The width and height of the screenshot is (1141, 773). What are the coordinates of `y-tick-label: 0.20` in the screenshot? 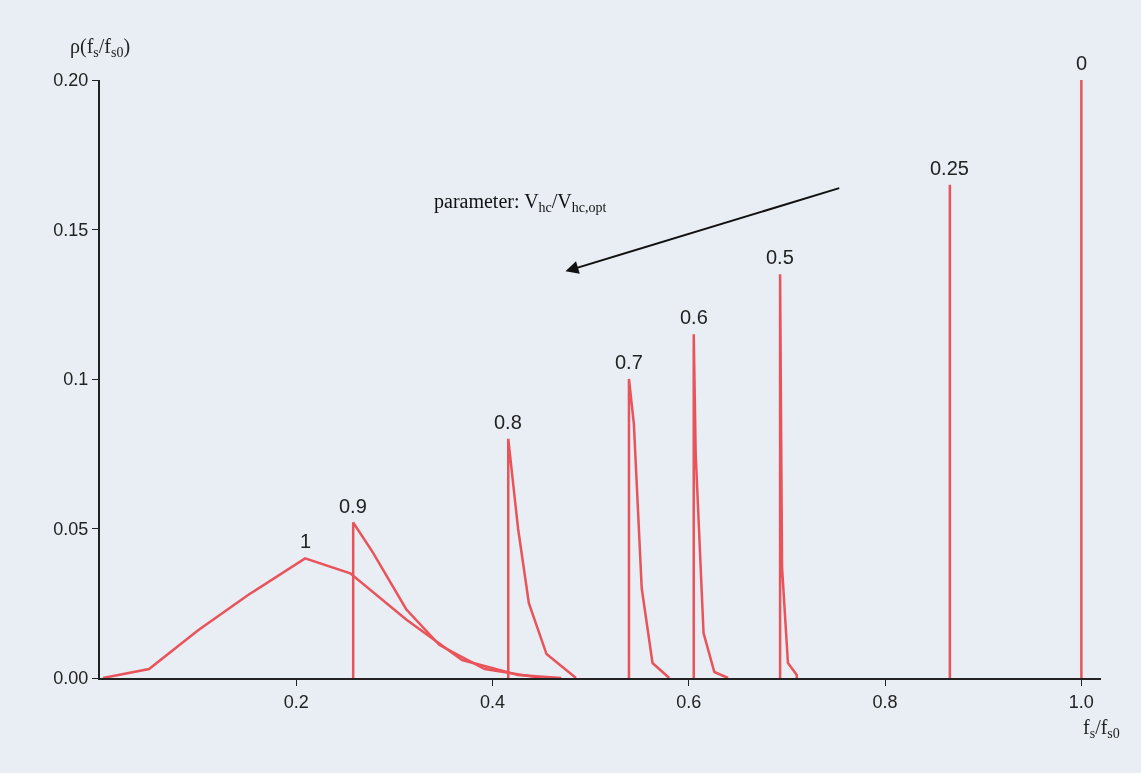 It's located at (71, 80).